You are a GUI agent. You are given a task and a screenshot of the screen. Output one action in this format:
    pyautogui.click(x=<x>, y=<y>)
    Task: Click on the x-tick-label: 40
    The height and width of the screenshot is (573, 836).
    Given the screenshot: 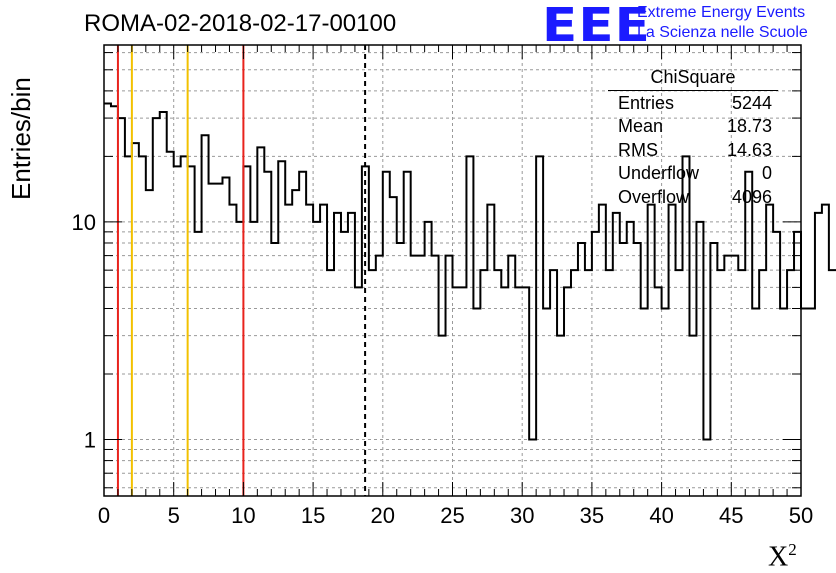 What is the action you would take?
    pyautogui.click(x=661, y=515)
    